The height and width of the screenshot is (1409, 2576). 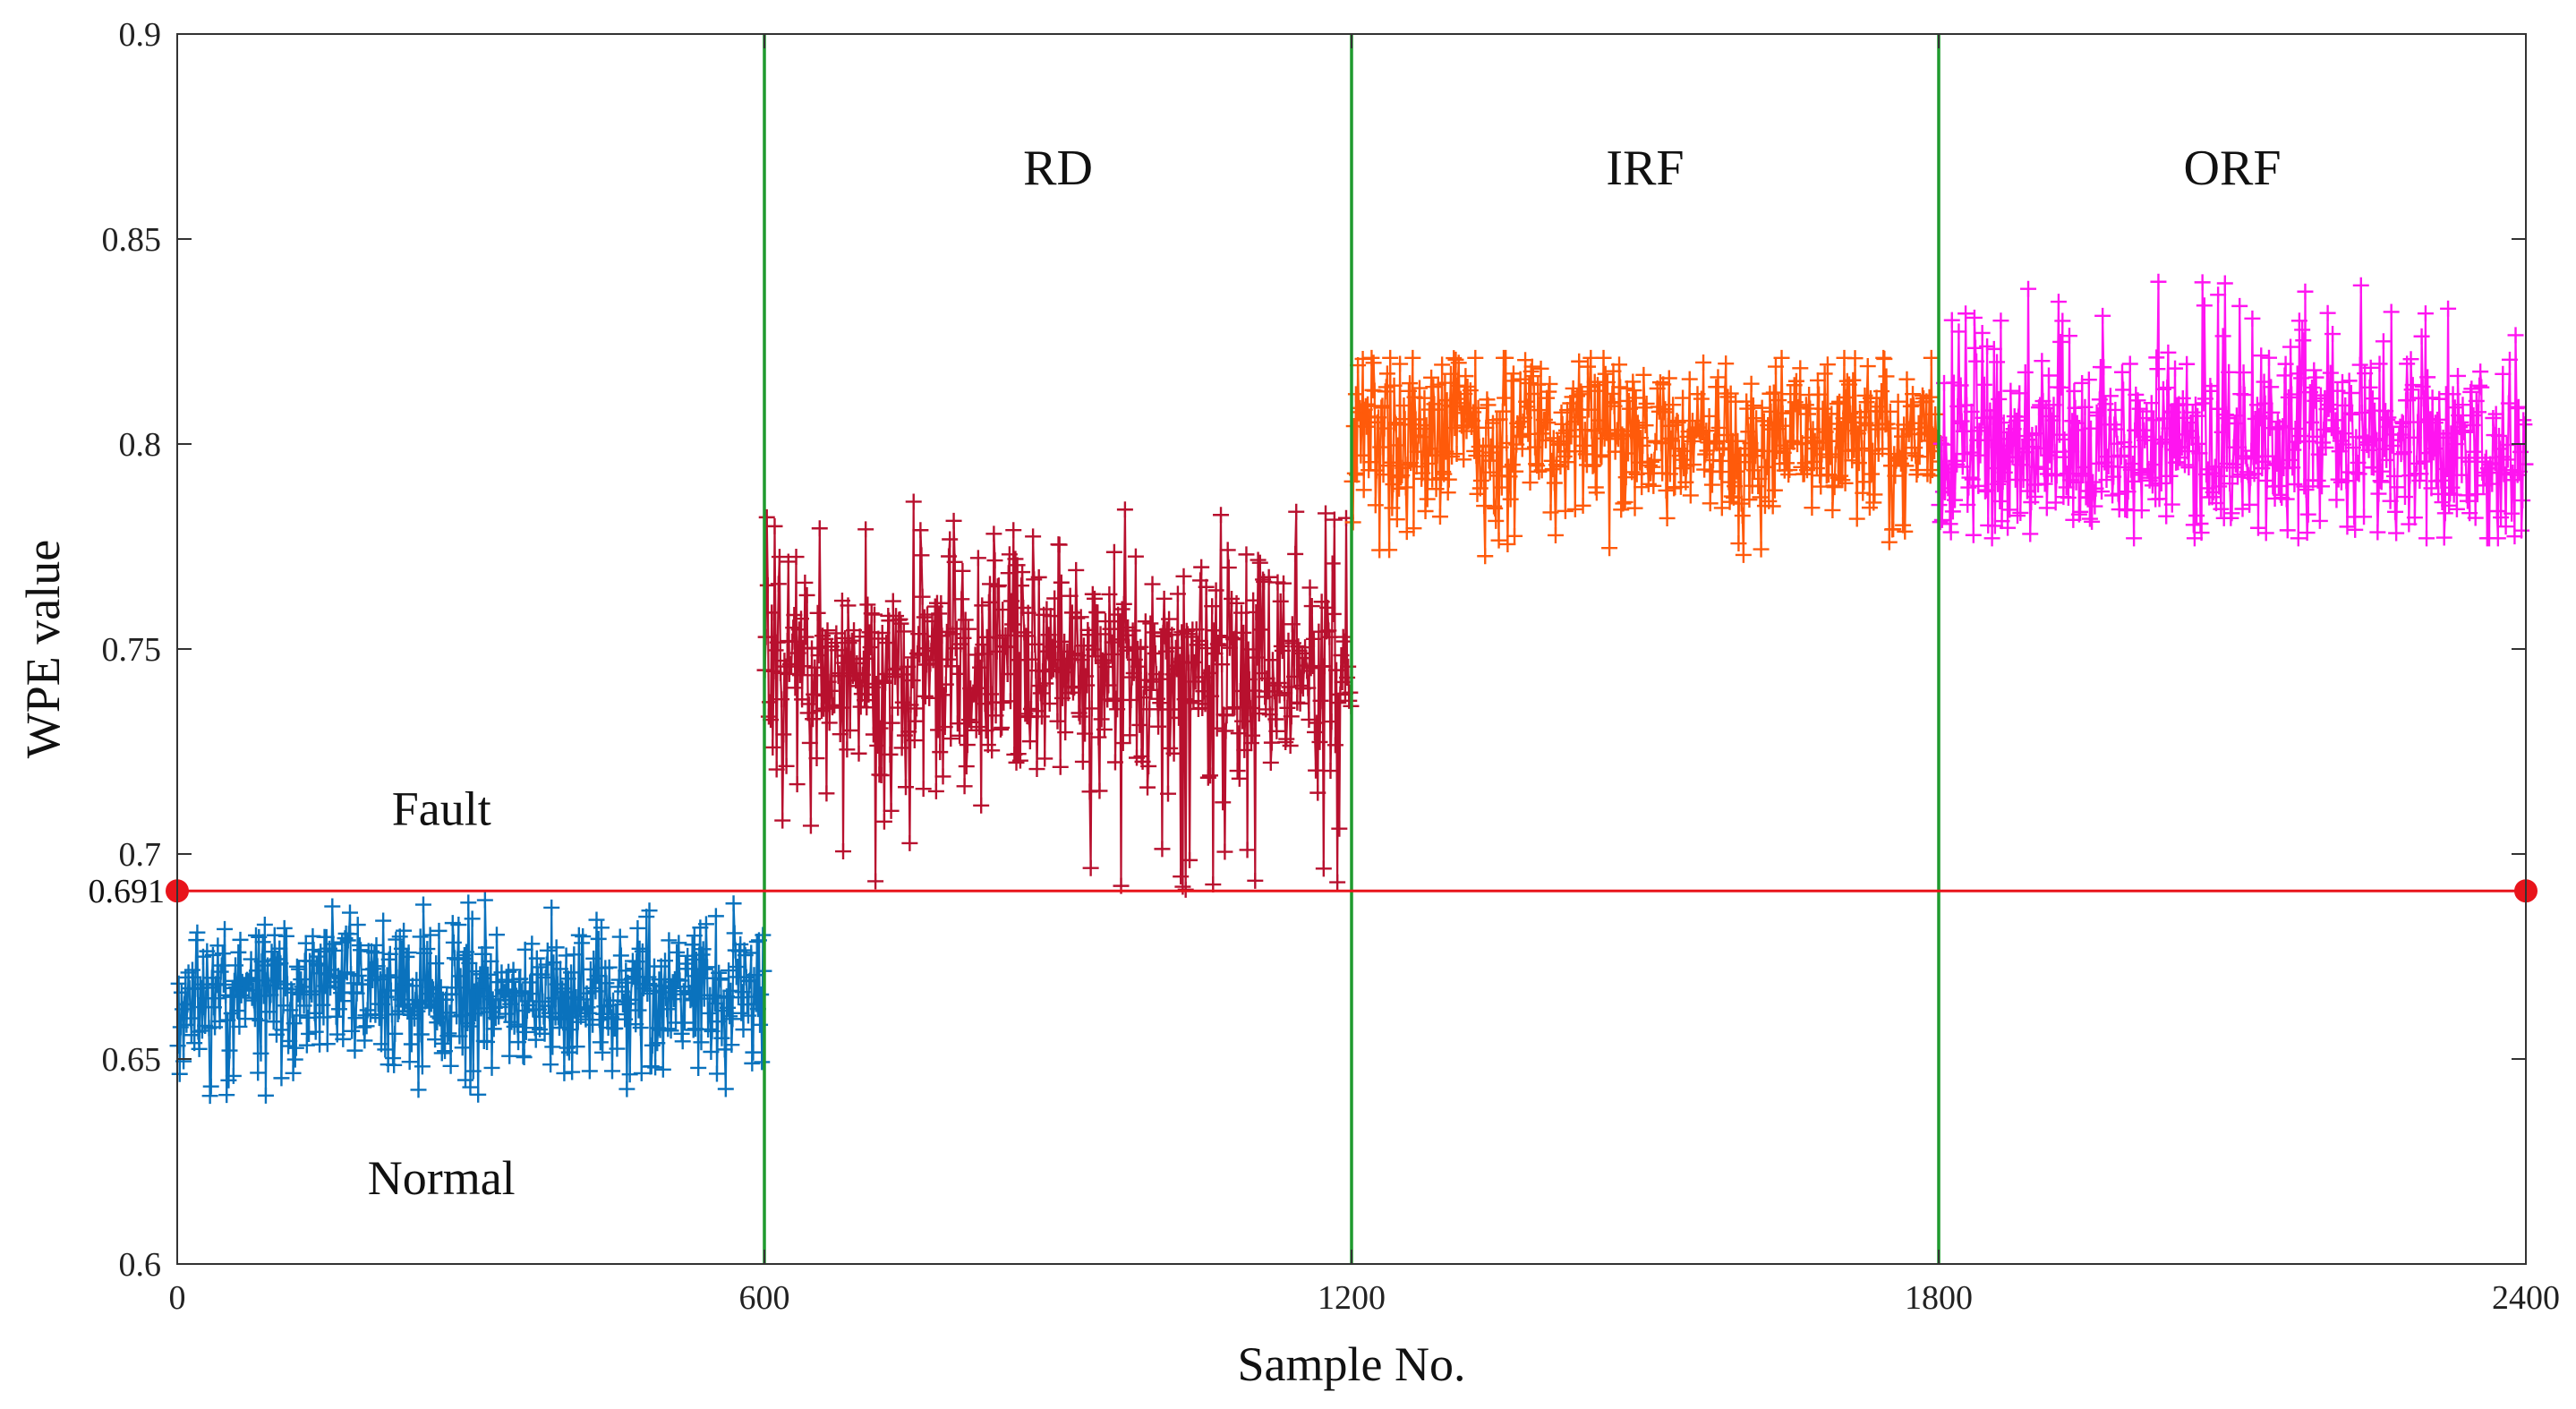 I want to click on x-tick-label: 0, so click(x=177, y=1298).